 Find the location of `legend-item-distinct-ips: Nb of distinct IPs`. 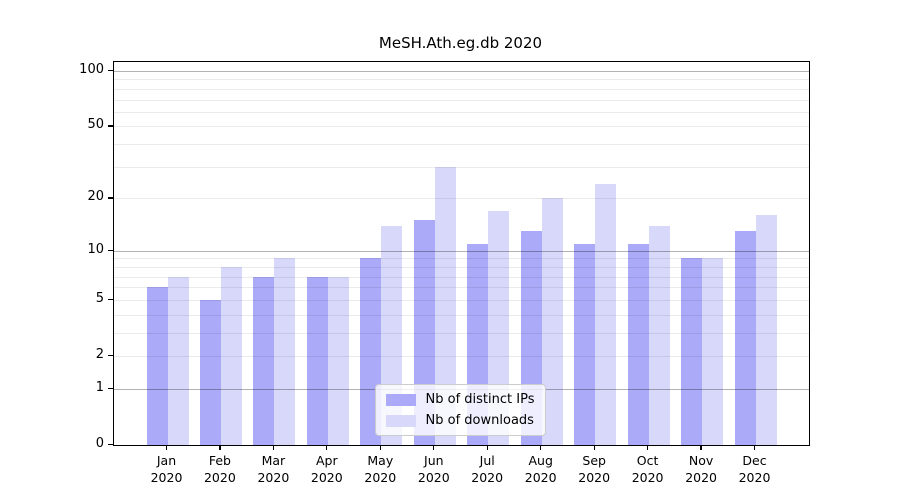

legend-item-distinct-ips: Nb of distinct IPs is located at coordinates (460, 399).